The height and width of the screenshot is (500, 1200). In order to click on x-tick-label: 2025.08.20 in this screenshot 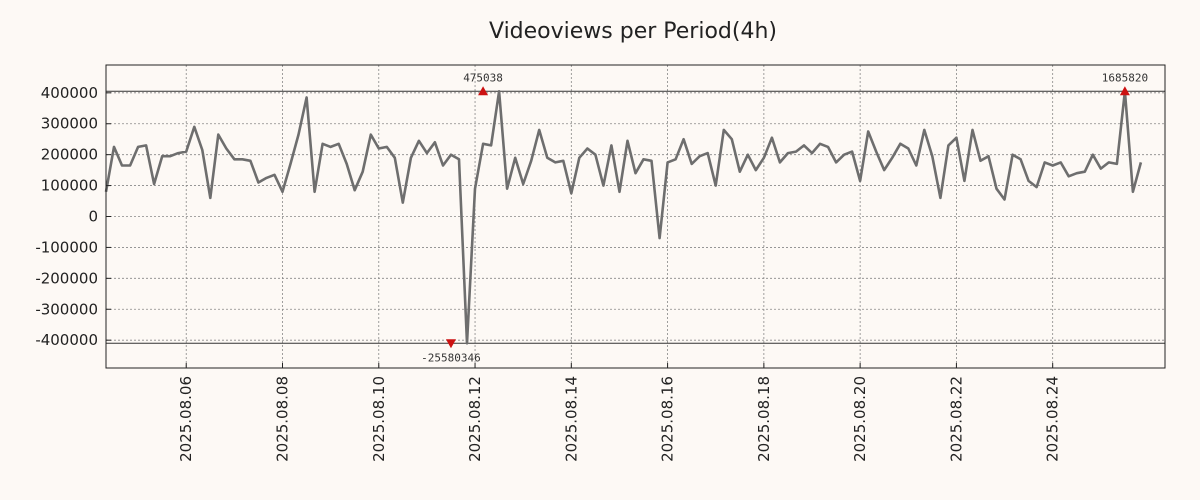, I will do `click(860, 419)`.